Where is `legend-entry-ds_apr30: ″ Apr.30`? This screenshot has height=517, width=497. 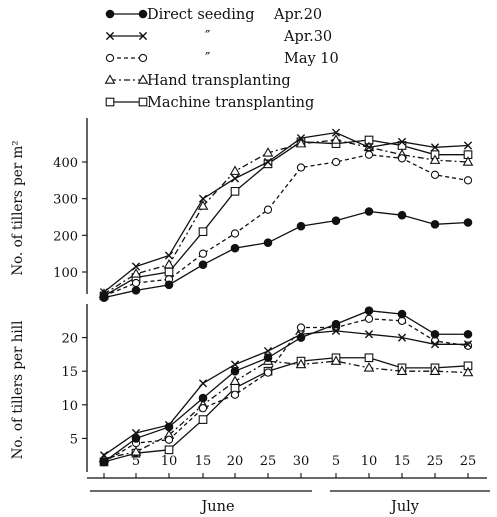 legend-entry-ds_apr30: ″ Apr.30 is located at coordinates (219, 37).